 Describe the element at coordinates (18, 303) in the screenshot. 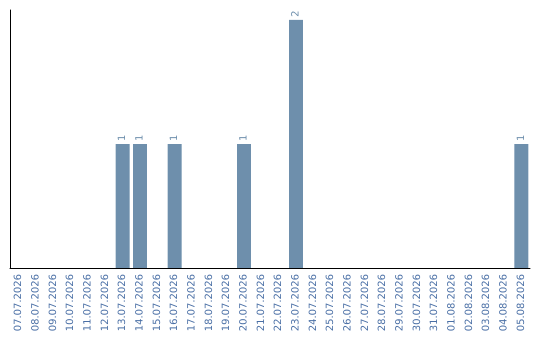

I see `x-tick-label: 07.07.2026` at that location.